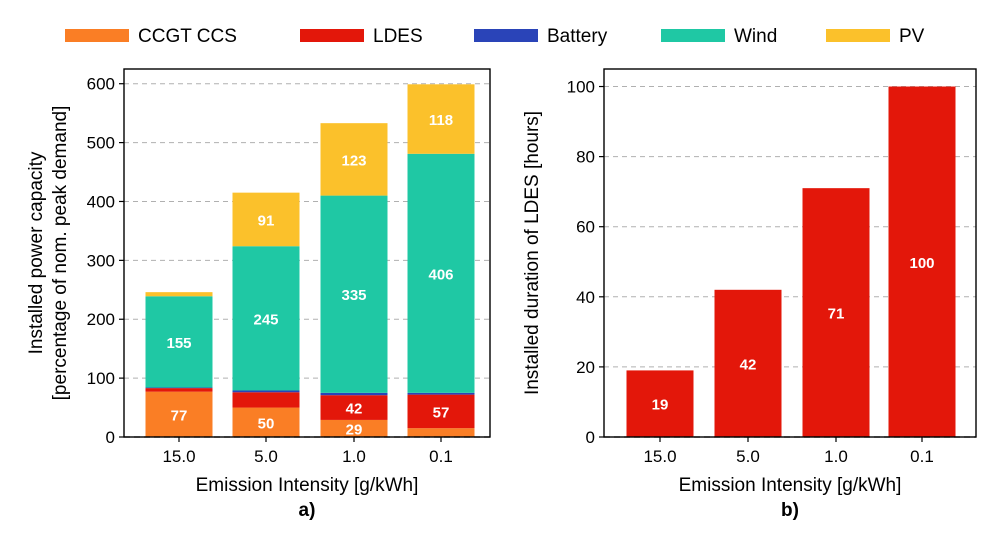 This screenshot has width=996, height=537. Describe the element at coordinates (790, 485) in the screenshot. I see `panel-b-x-axis-title: Emission Intensity [g/kWh]` at that location.